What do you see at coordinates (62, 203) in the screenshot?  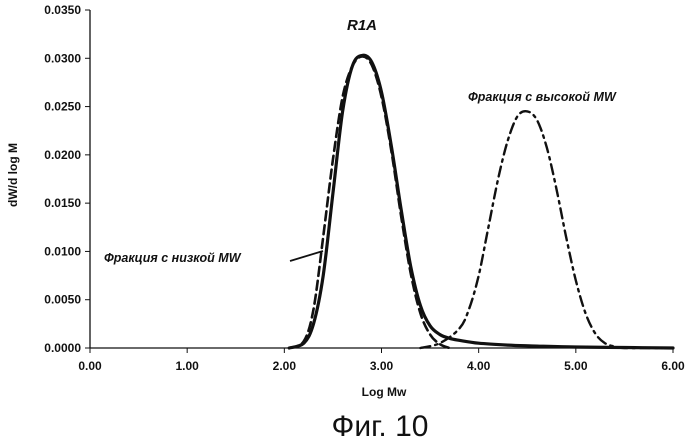 I see `y-tick-label: 0.0150` at bounding box center [62, 203].